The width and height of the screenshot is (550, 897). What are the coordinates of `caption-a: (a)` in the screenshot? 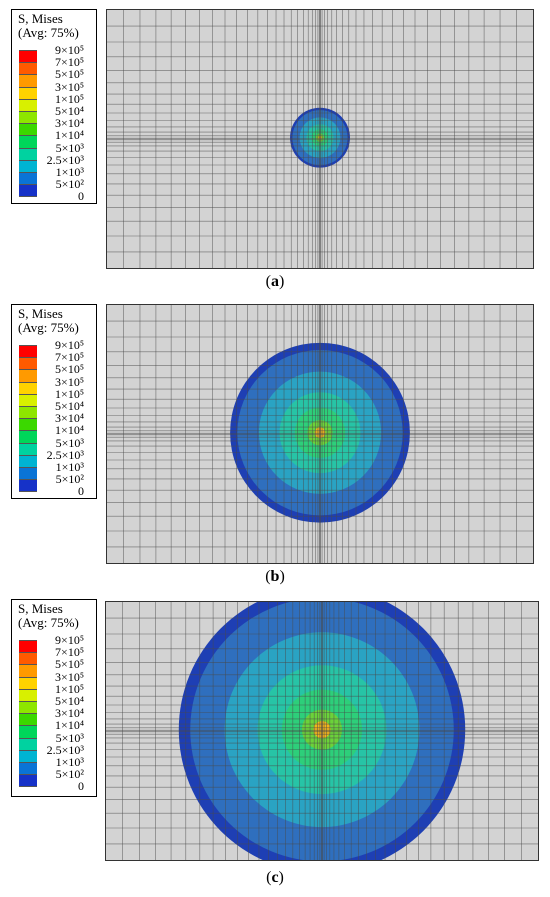 It's located at (275, 281).